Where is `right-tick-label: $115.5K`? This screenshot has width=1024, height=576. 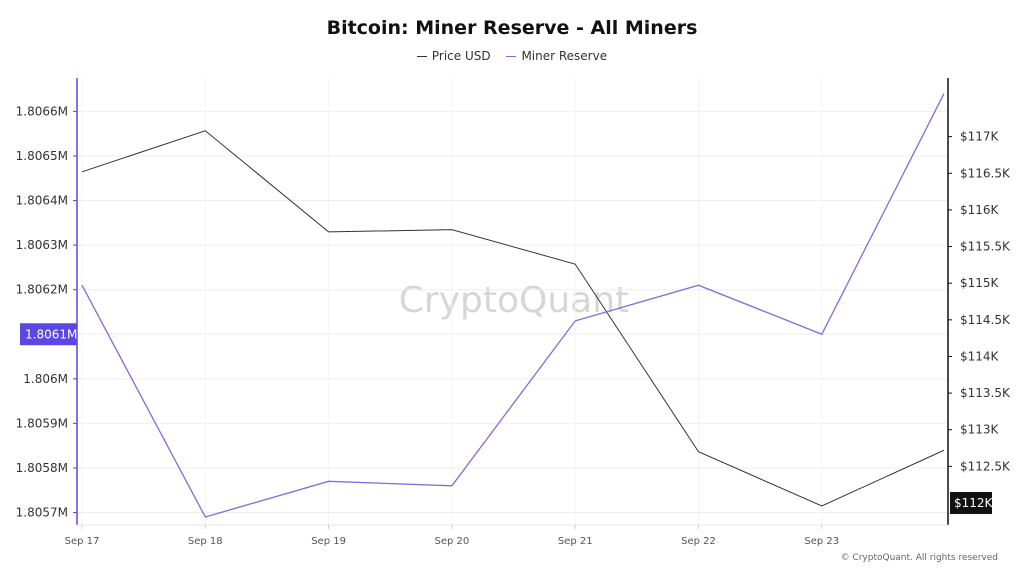
right-tick-label: $115.5K is located at coordinates (985, 247).